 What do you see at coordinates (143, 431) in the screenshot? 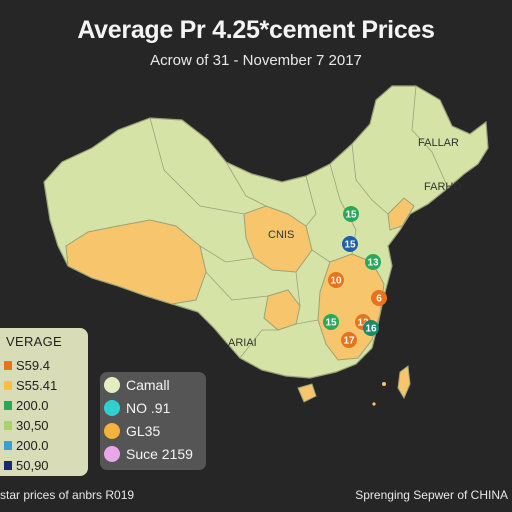
I see `legend-item-label: GL35` at bounding box center [143, 431].